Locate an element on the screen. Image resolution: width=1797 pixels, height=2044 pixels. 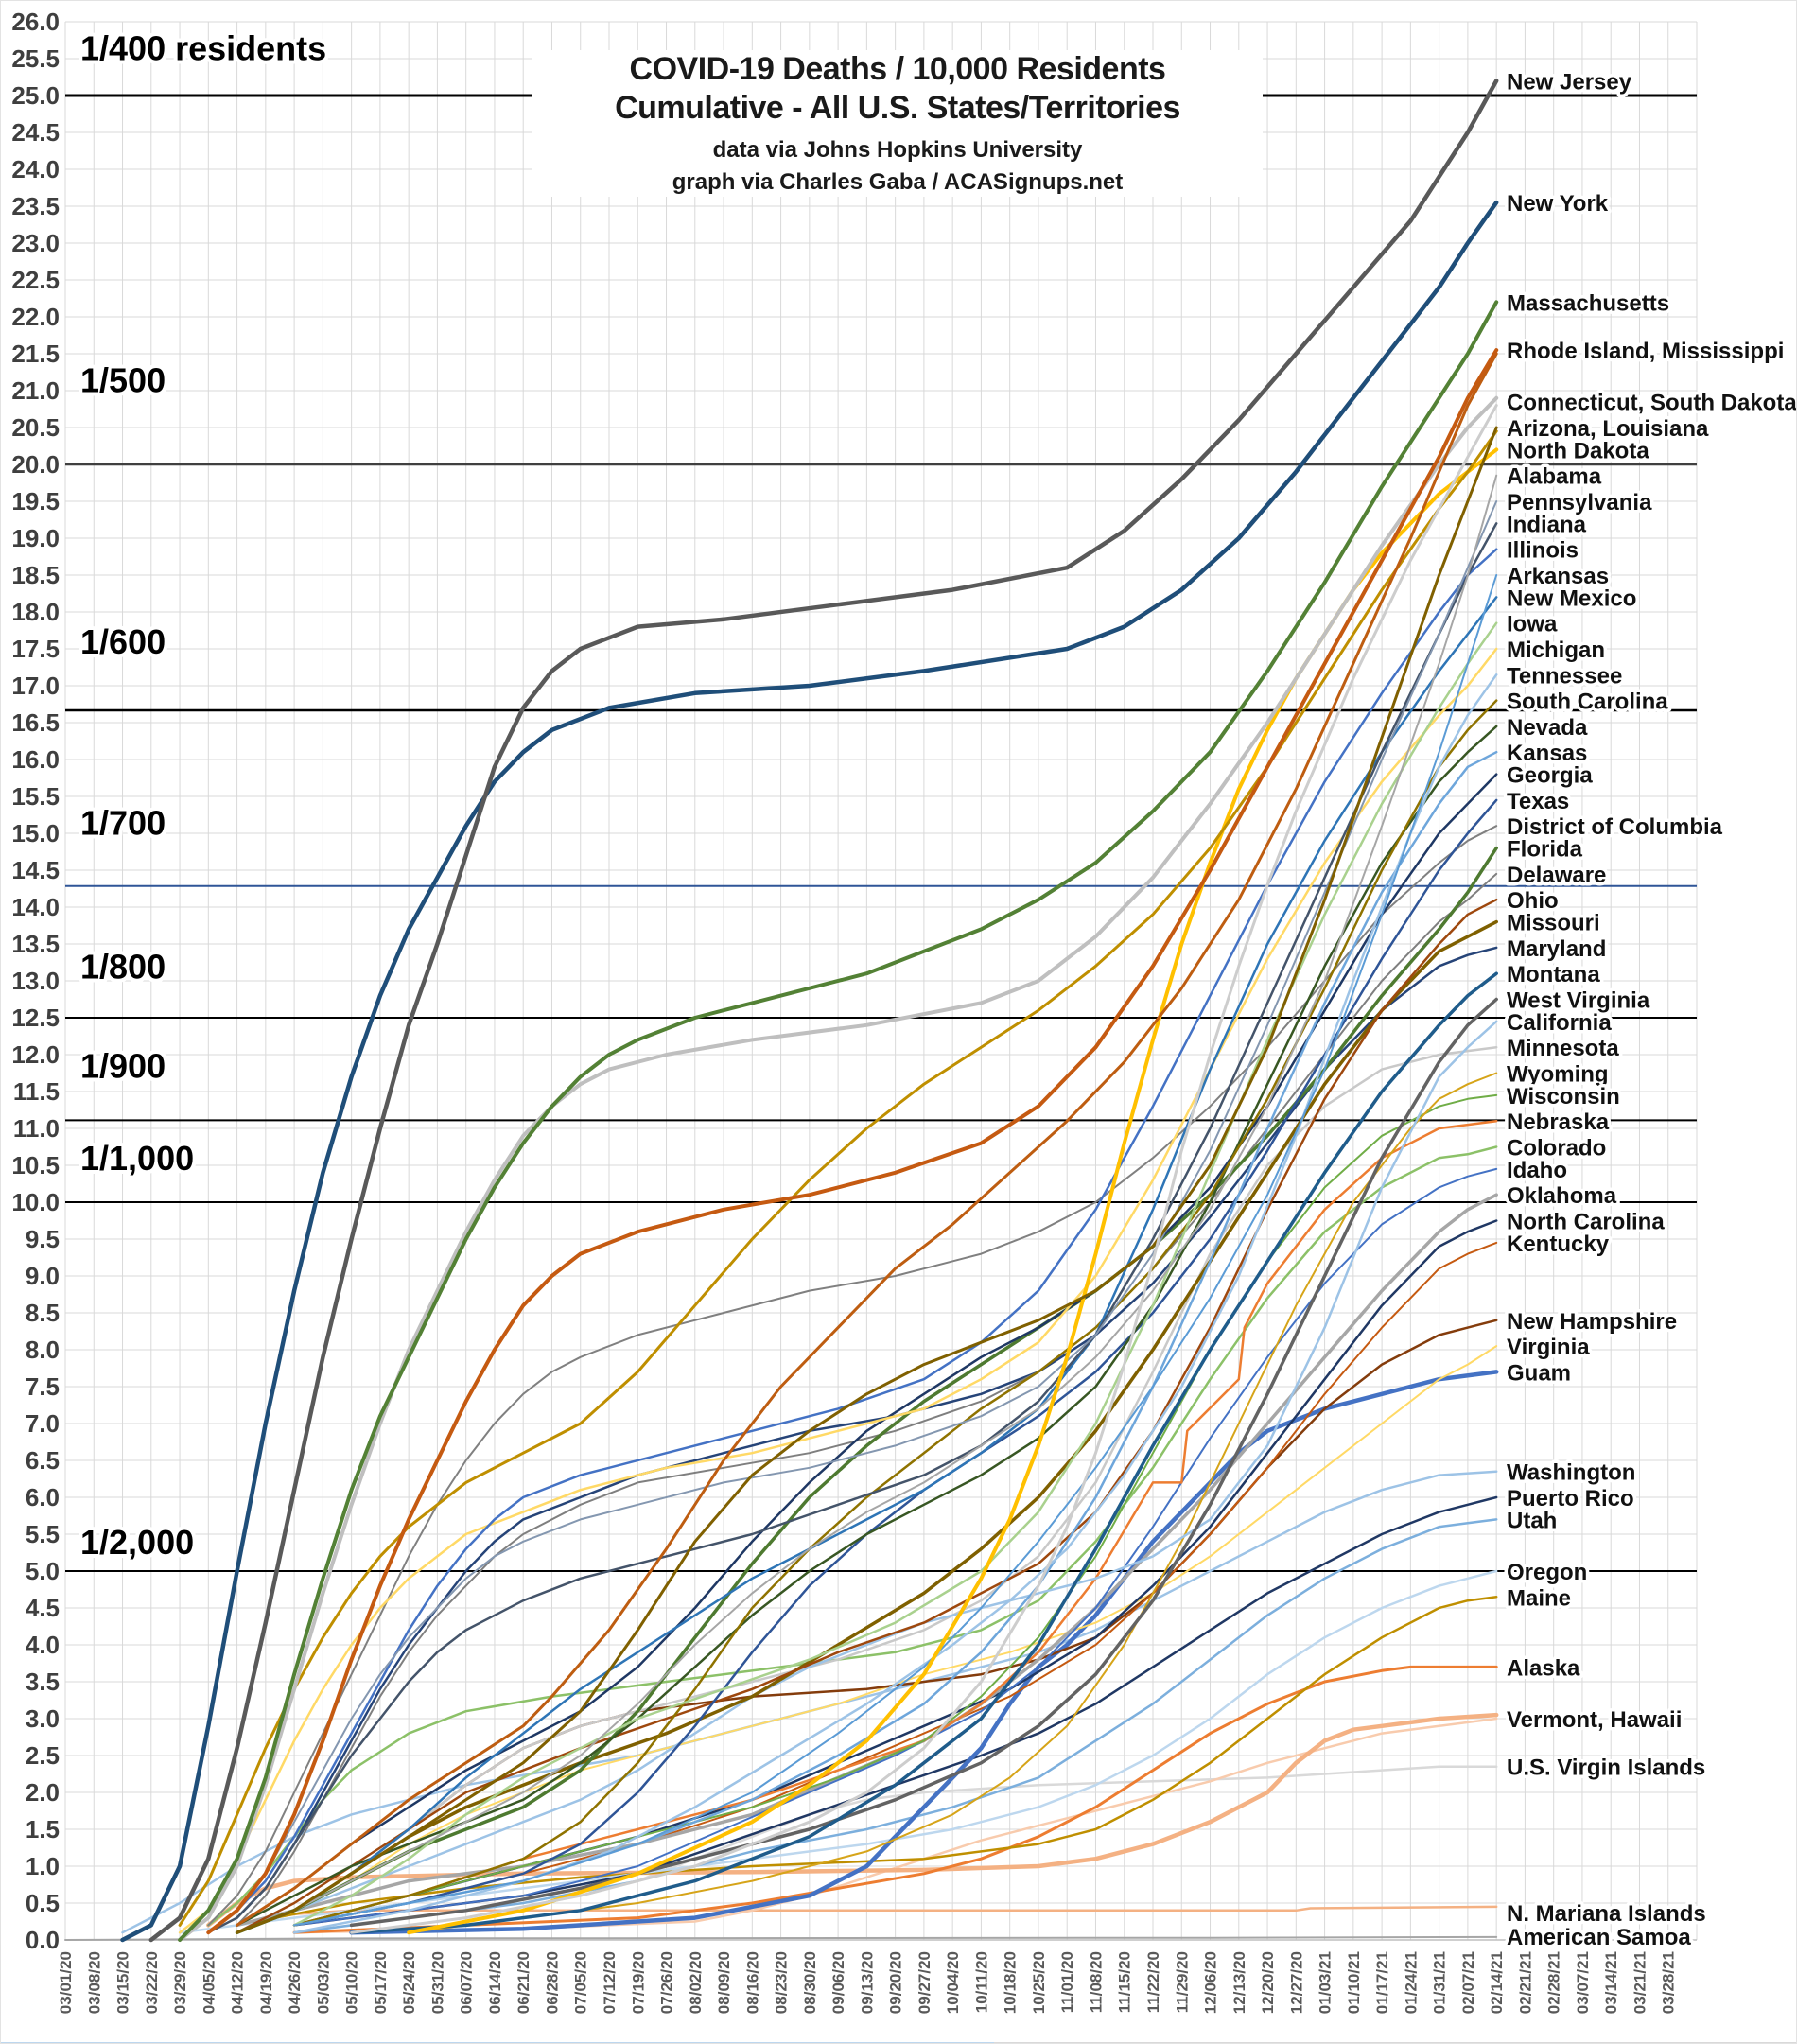
y-tick-label: 5.5 is located at coordinates (43, 1534).